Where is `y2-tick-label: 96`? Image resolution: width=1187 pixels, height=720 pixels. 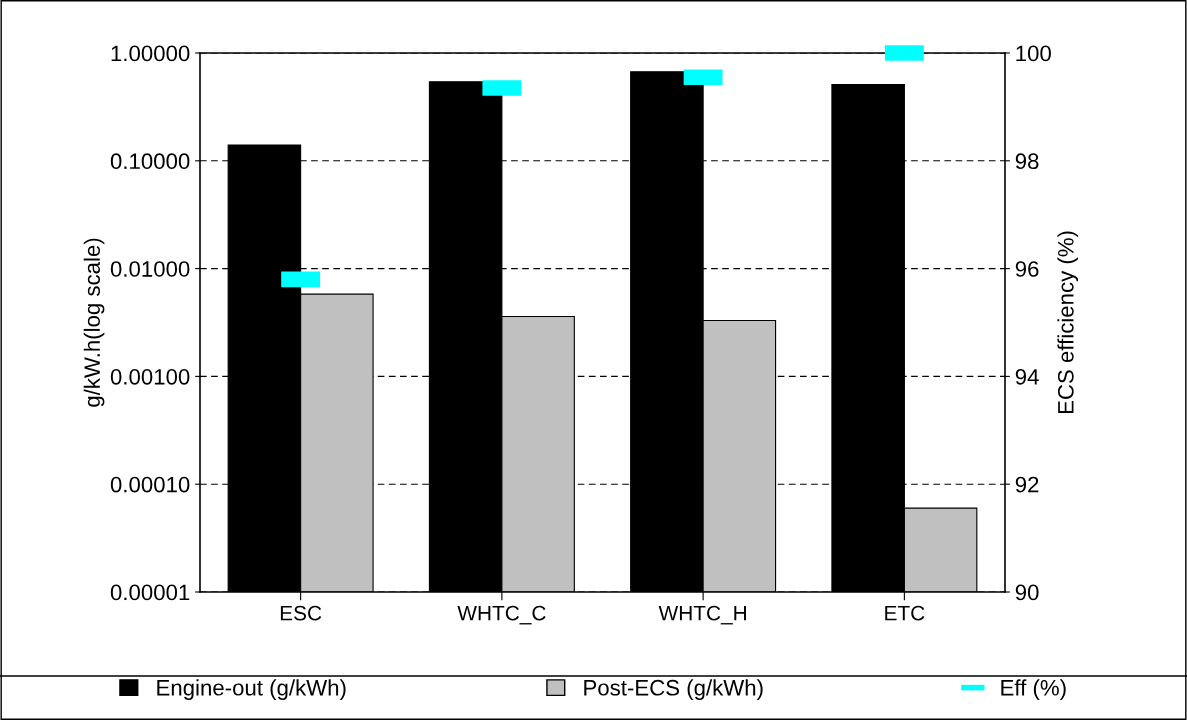 y2-tick-label: 96 is located at coordinates (1027, 269).